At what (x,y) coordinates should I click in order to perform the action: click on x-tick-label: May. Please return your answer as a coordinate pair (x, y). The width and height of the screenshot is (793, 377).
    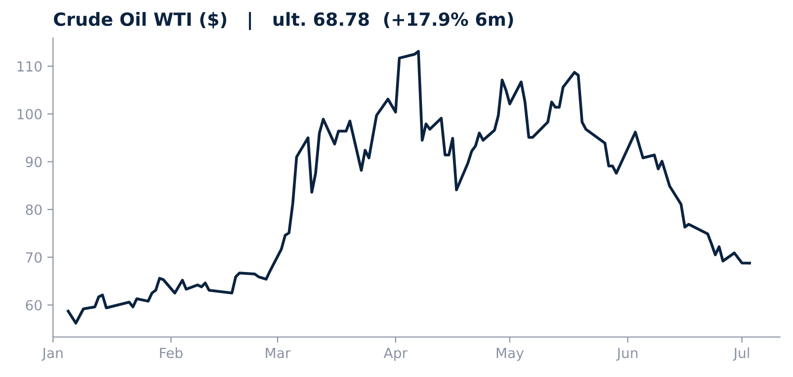
    Looking at the image, I should click on (510, 354).